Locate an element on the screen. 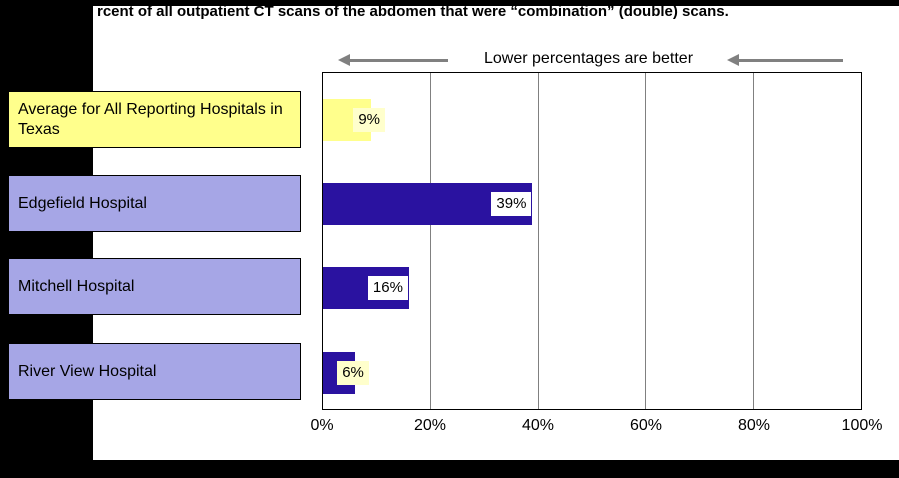 This screenshot has width=899, height=478. x-axis-tick-label: 60% is located at coordinates (646, 425).